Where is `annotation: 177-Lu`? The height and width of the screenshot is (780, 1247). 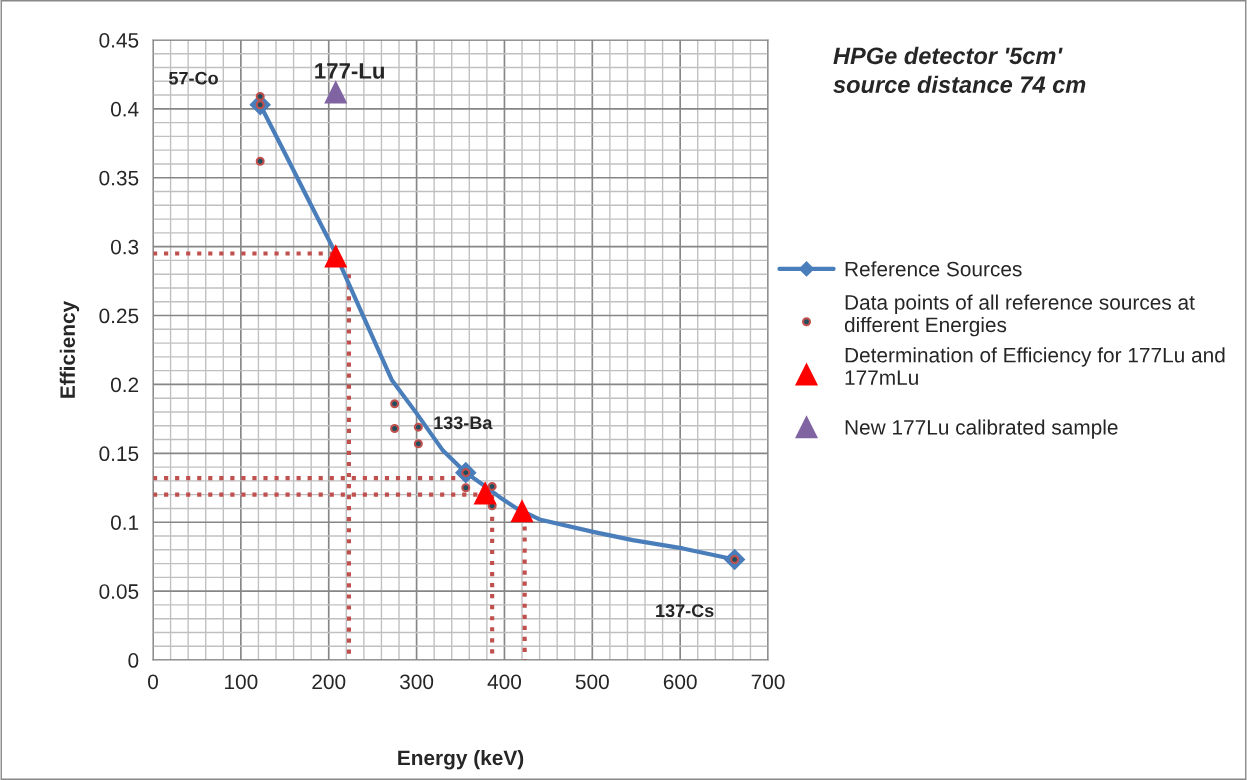
annotation: 177-Lu is located at coordinates (349, 71).